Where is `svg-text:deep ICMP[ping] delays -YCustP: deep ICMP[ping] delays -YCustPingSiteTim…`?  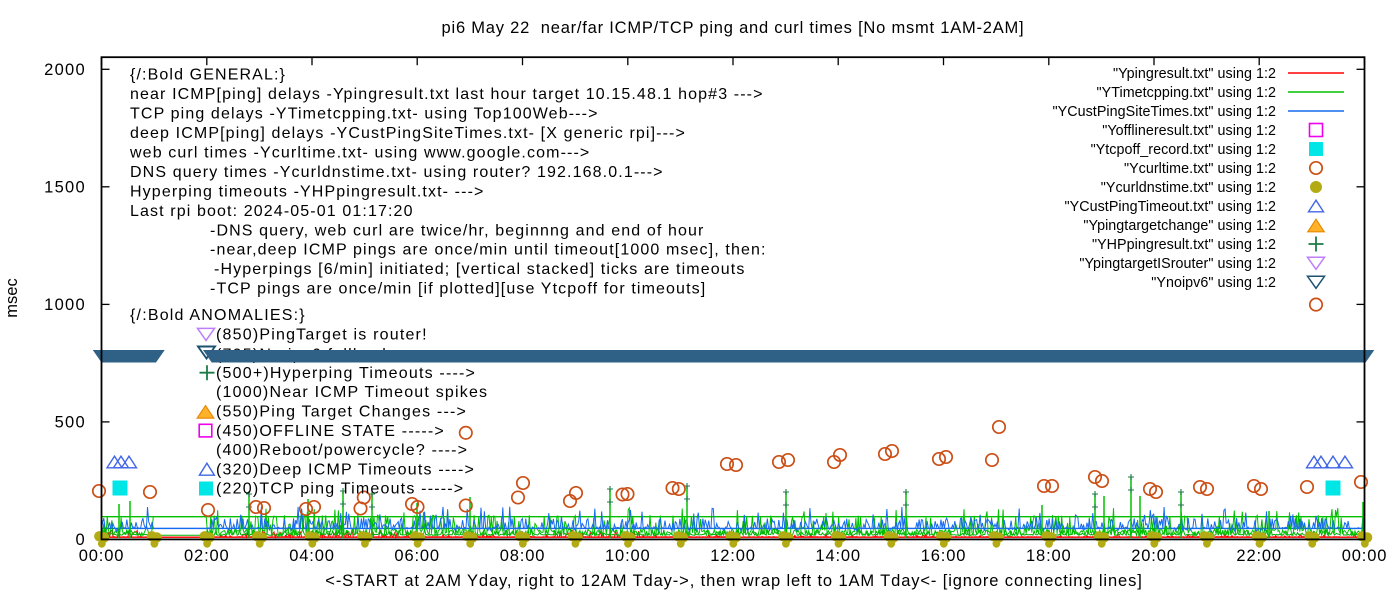
svg-text:deep ICMP[ping] delays -YCustP: deep ICMP[ping] delays -YCustPingSiteTim… is located at coordinates (408, 133).